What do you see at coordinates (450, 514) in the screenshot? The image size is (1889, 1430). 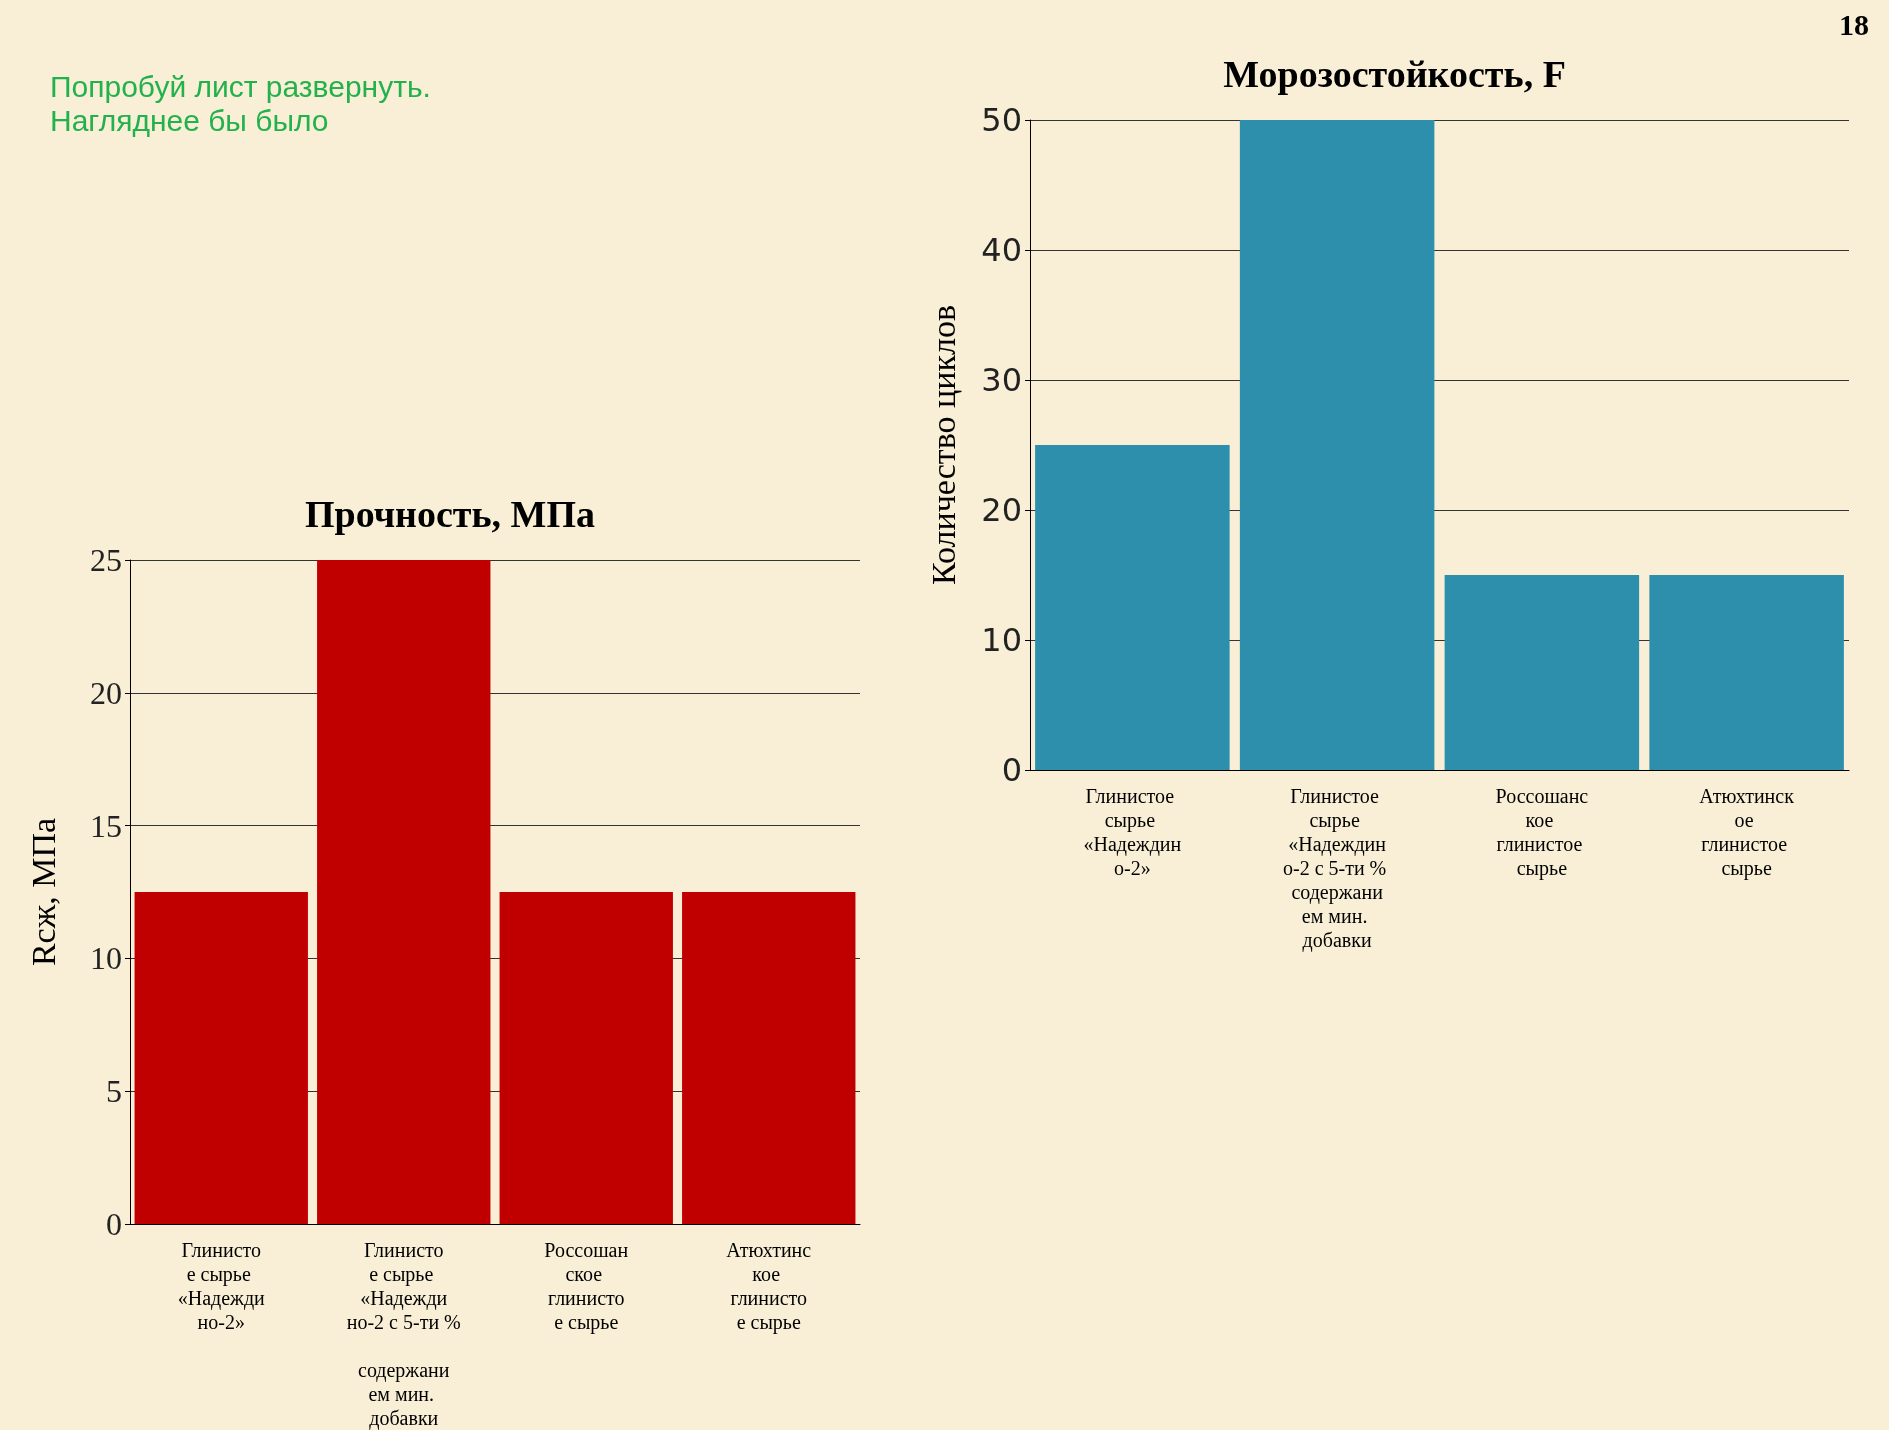 I see `chart-title: Прочность, МПа` at bounding box center [450, 514].